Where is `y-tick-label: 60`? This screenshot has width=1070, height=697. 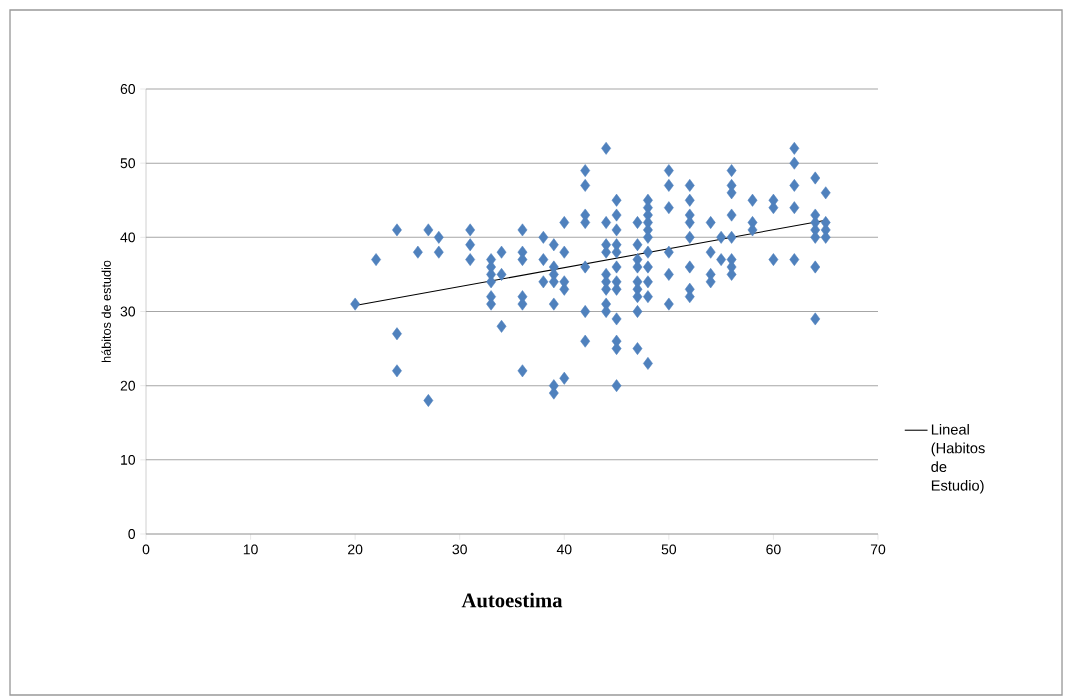
y-tick-label: 60 is located at coordinates (128, 89).